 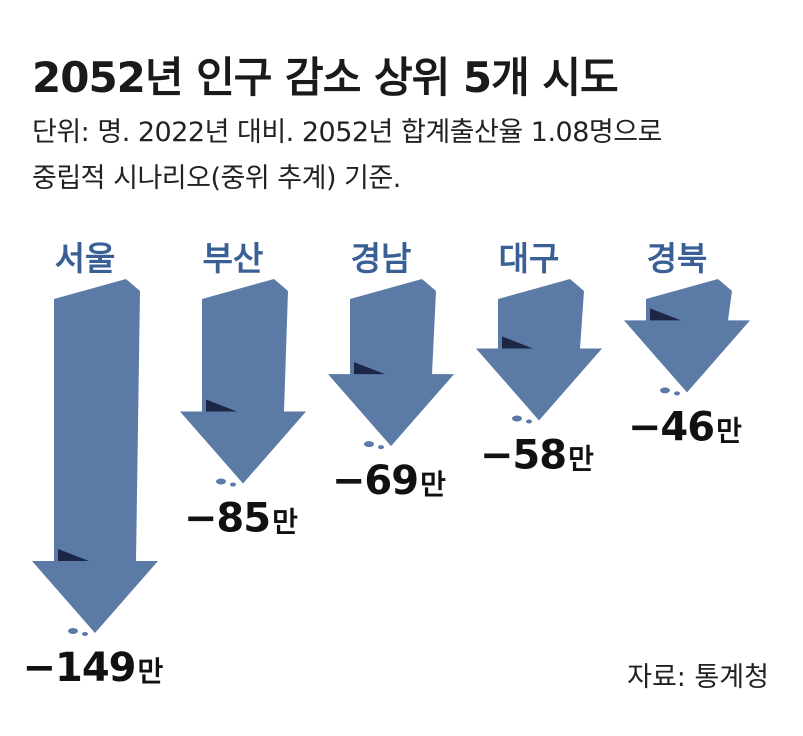 What do you see at coordinates (347, 132) in the screenshot?
I see `subtitle-line-1: 단위: 명. 2022년 대비. 2052년 합계출산율 1.08명으로` at bounding box center [347, 132].